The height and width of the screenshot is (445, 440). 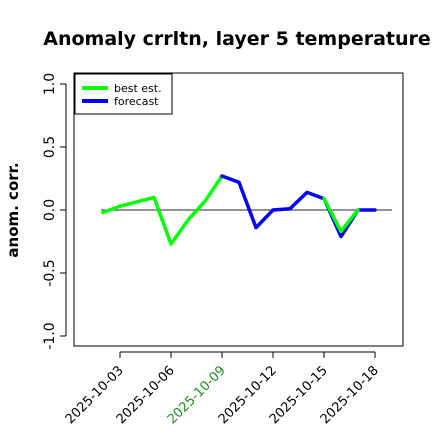 I want to click on legend-label: best est., so click(x=138, y=88).